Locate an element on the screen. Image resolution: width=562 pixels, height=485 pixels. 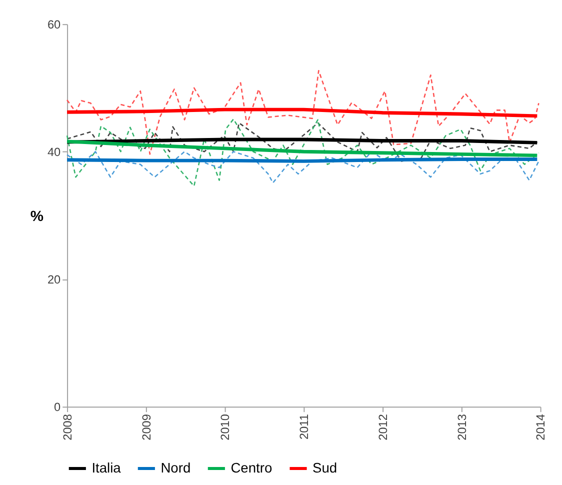
x-tick-label: 2010 is located at coordinates (225, 427).